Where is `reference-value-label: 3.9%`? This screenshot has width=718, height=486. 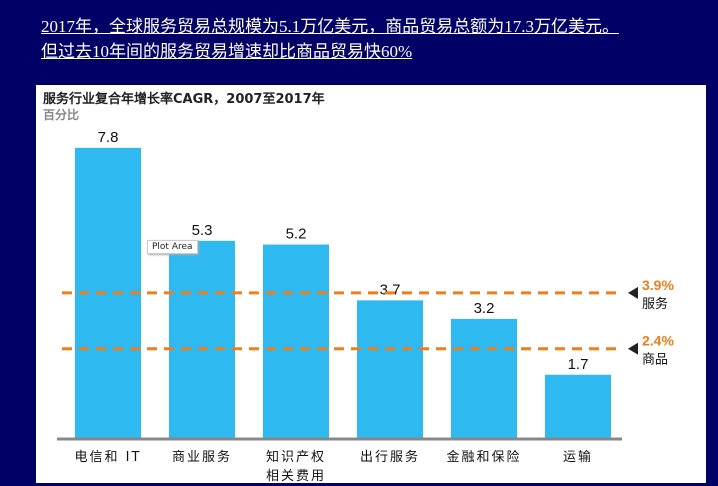
reference-value-label: 3.9% is located at coordinates (658, 285).